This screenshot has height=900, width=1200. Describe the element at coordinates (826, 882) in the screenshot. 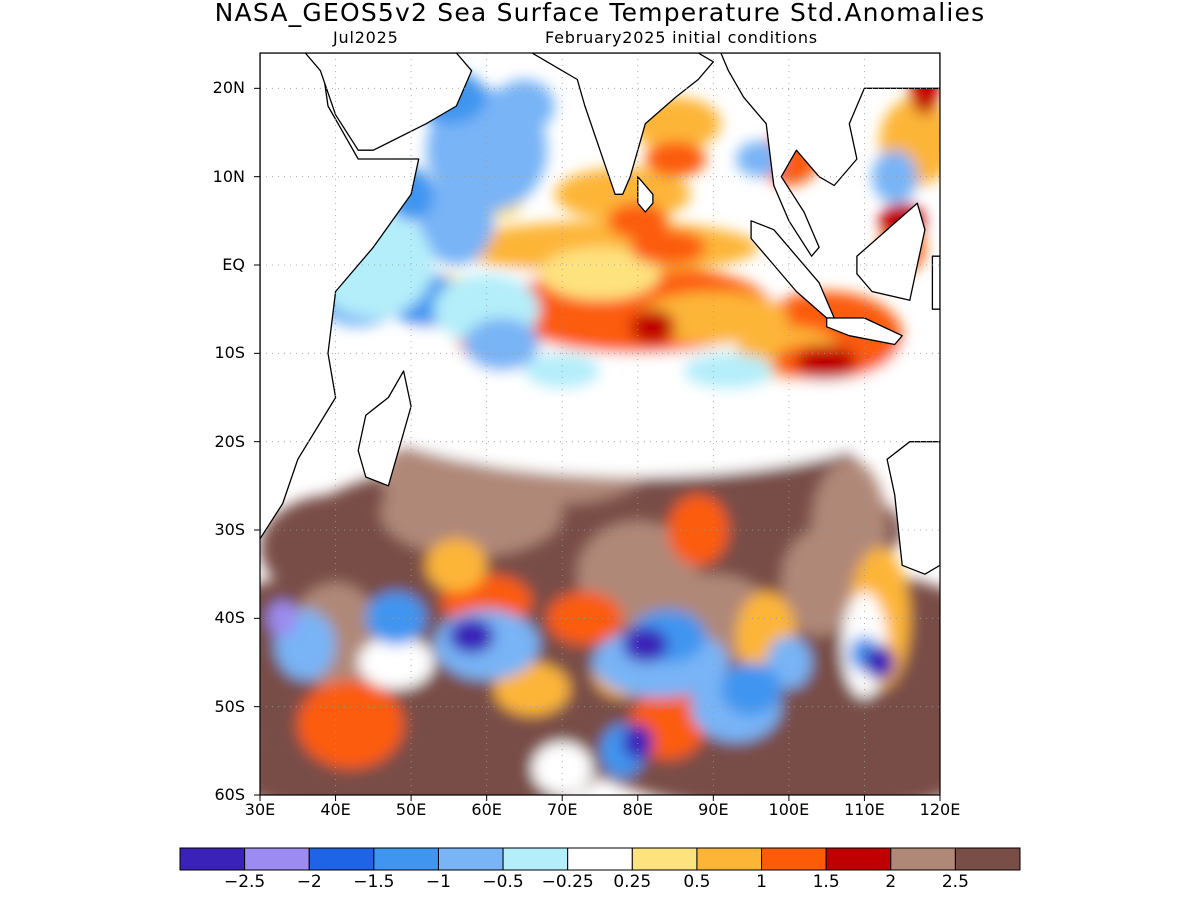

I see `colorbar-label: 1.5` at that location.